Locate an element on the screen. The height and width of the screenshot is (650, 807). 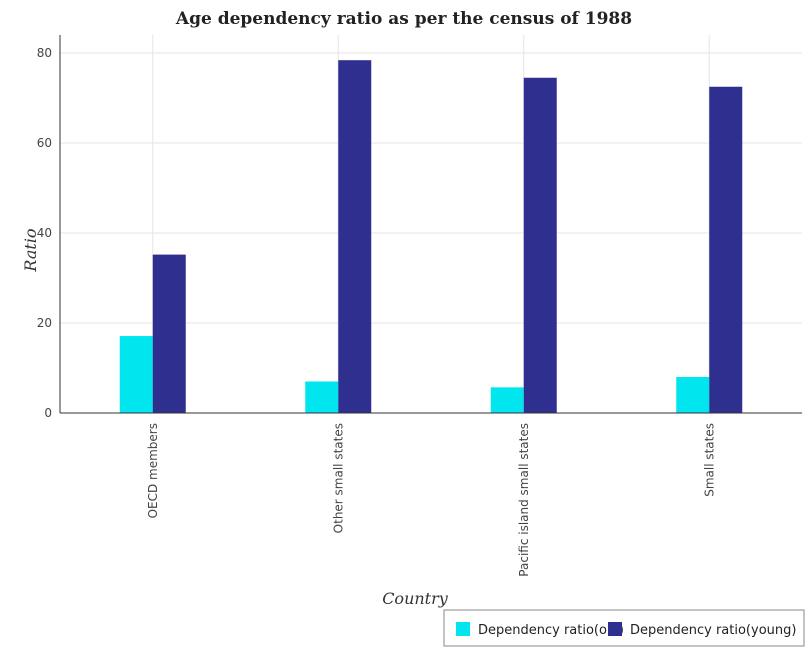
x-axis-label: Country is located at coordinates (415, 598).